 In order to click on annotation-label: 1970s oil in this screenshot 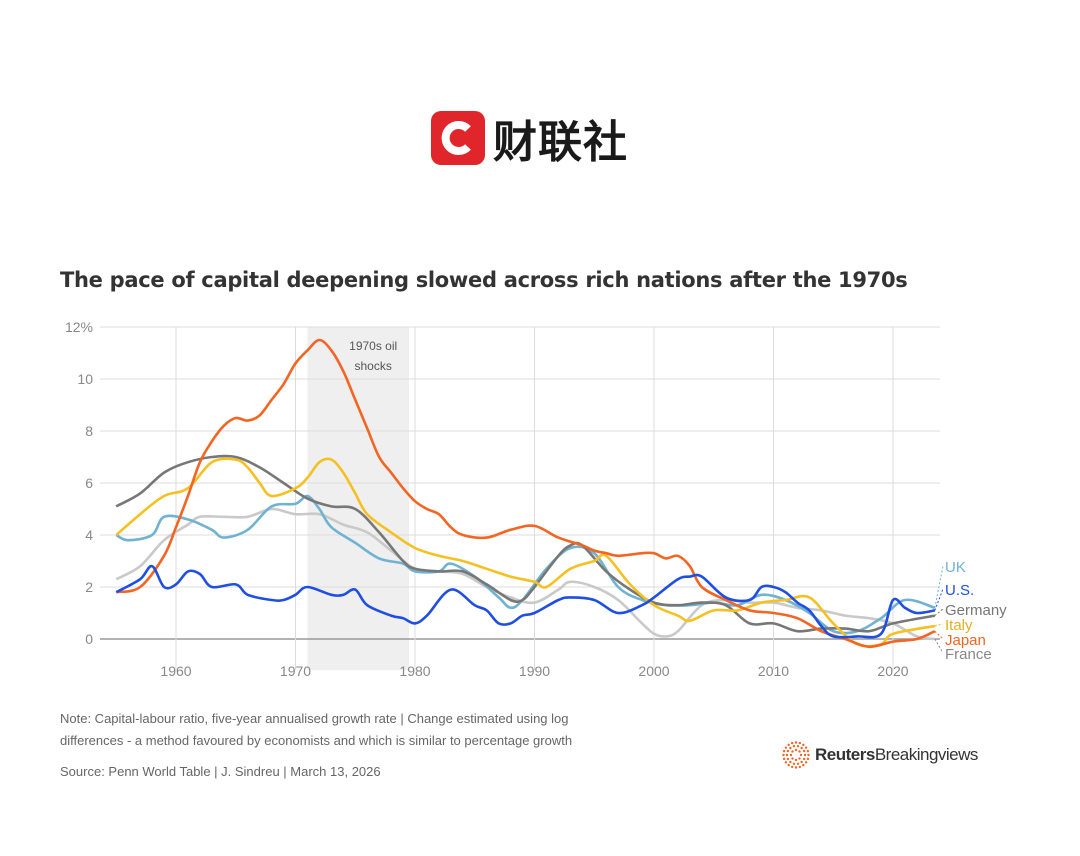, I will do `click(373, 346)`.